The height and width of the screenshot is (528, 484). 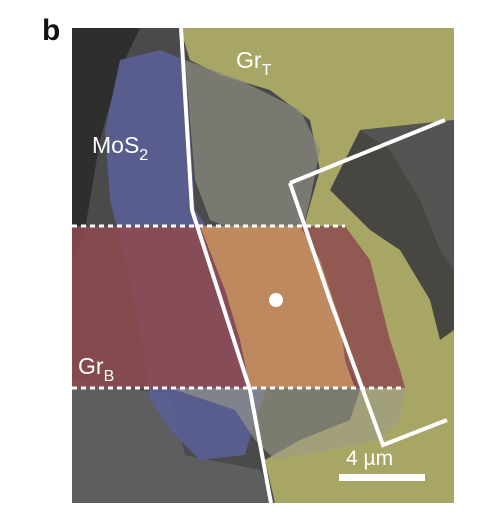 What do you see at coordinates (120, 148) in the screenshot?
I see `label-mos2: MoS2` at bounding box center [120, 148].